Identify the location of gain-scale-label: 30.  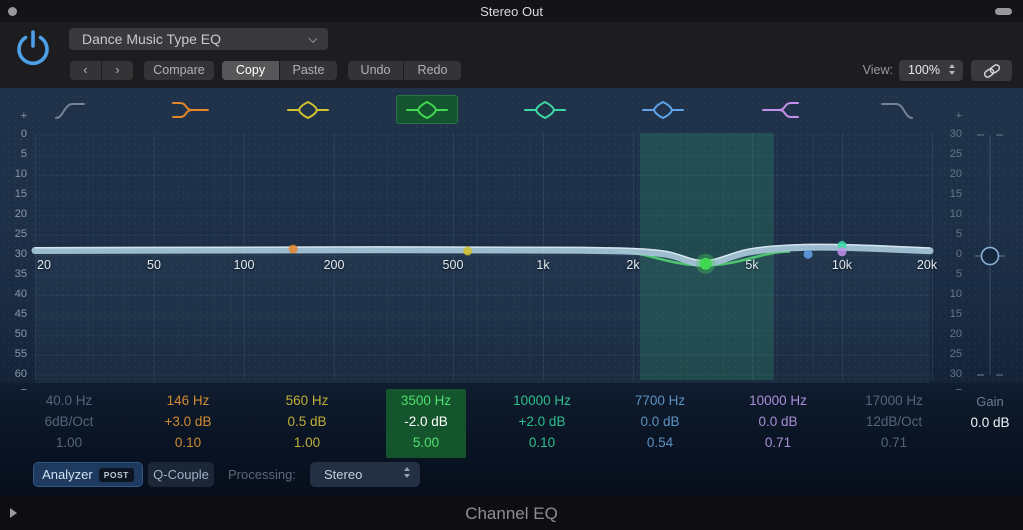
(955, 374).